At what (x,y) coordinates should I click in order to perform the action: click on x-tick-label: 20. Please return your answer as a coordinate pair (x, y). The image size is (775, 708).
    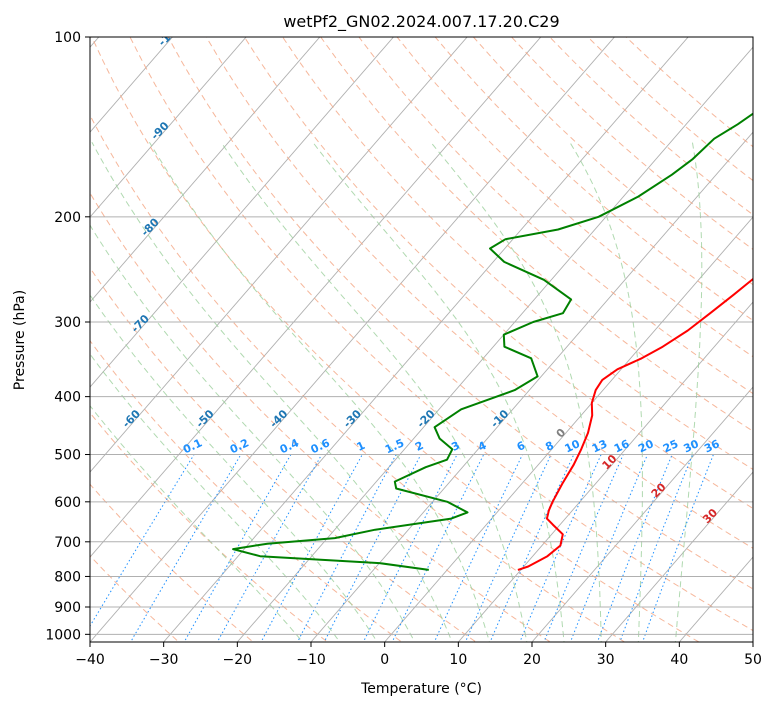
    Looking at the image, I should click on (532, 660).